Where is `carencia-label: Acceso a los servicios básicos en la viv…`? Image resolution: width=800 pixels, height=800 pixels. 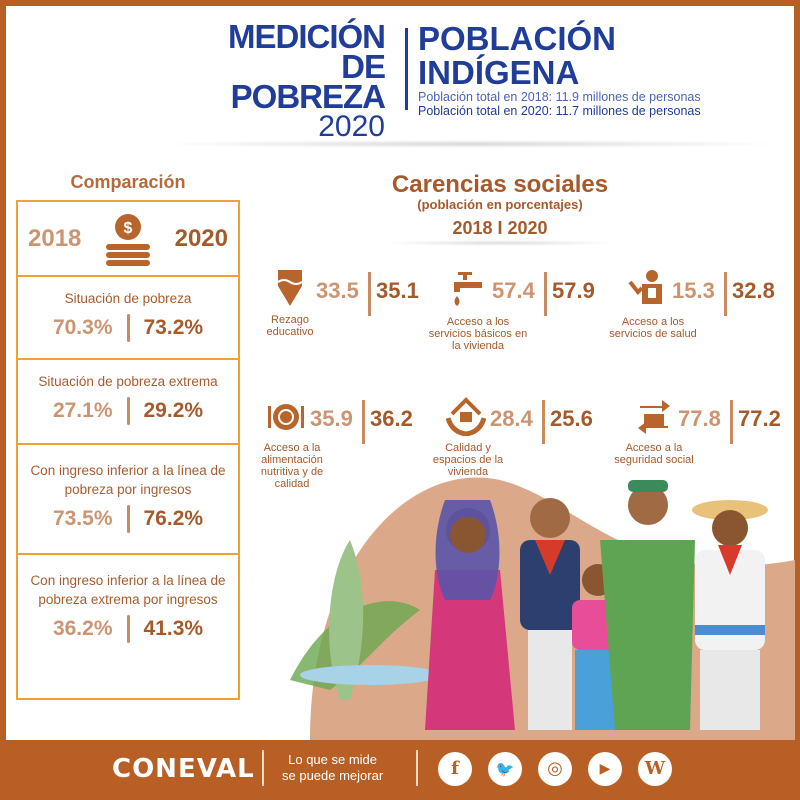 carencia-label: Acceso a los servicios básicos en la viv… is located at coordinates (478, 334).